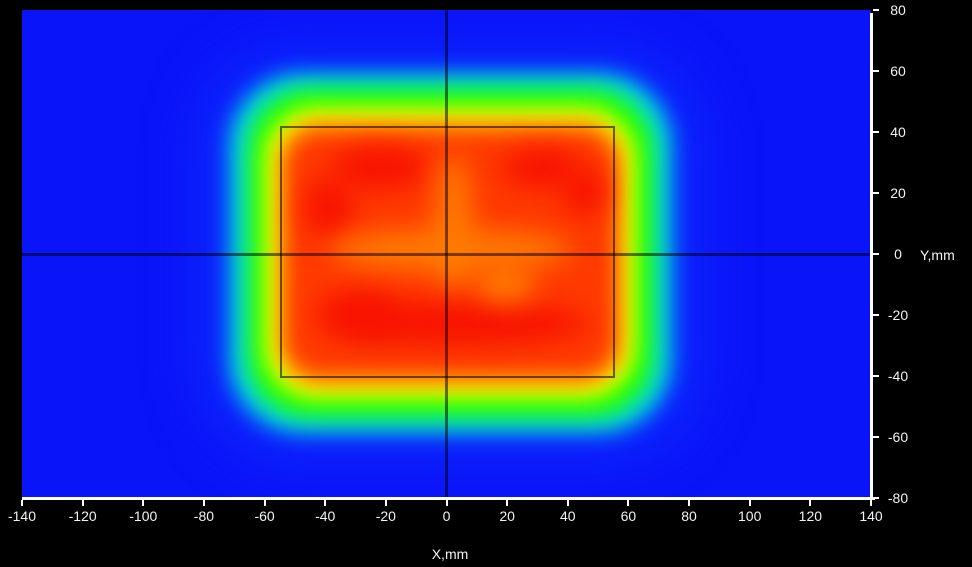 The image size is (972, 567). Describe the element at coordinates (898, 132) in the screenshot. I see `y-tick-label: 40` at that location.